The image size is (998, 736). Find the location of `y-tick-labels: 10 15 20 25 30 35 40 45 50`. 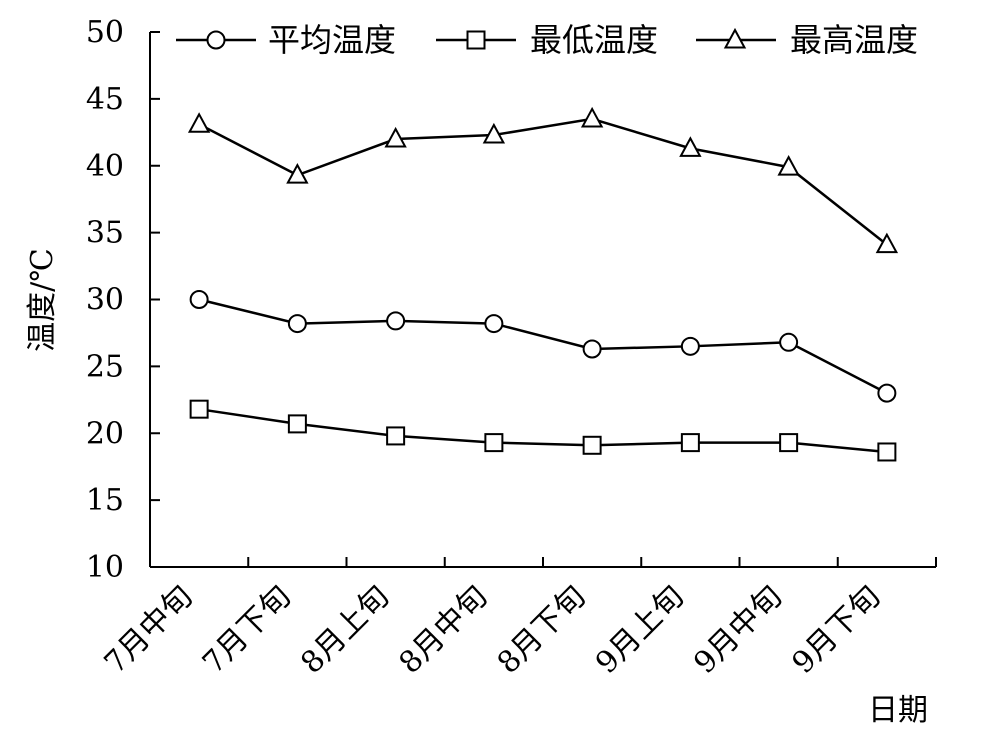

y-tick-labels: 10 15 20 25 30 35 40 45 50 is located at coordinates (105, 300).